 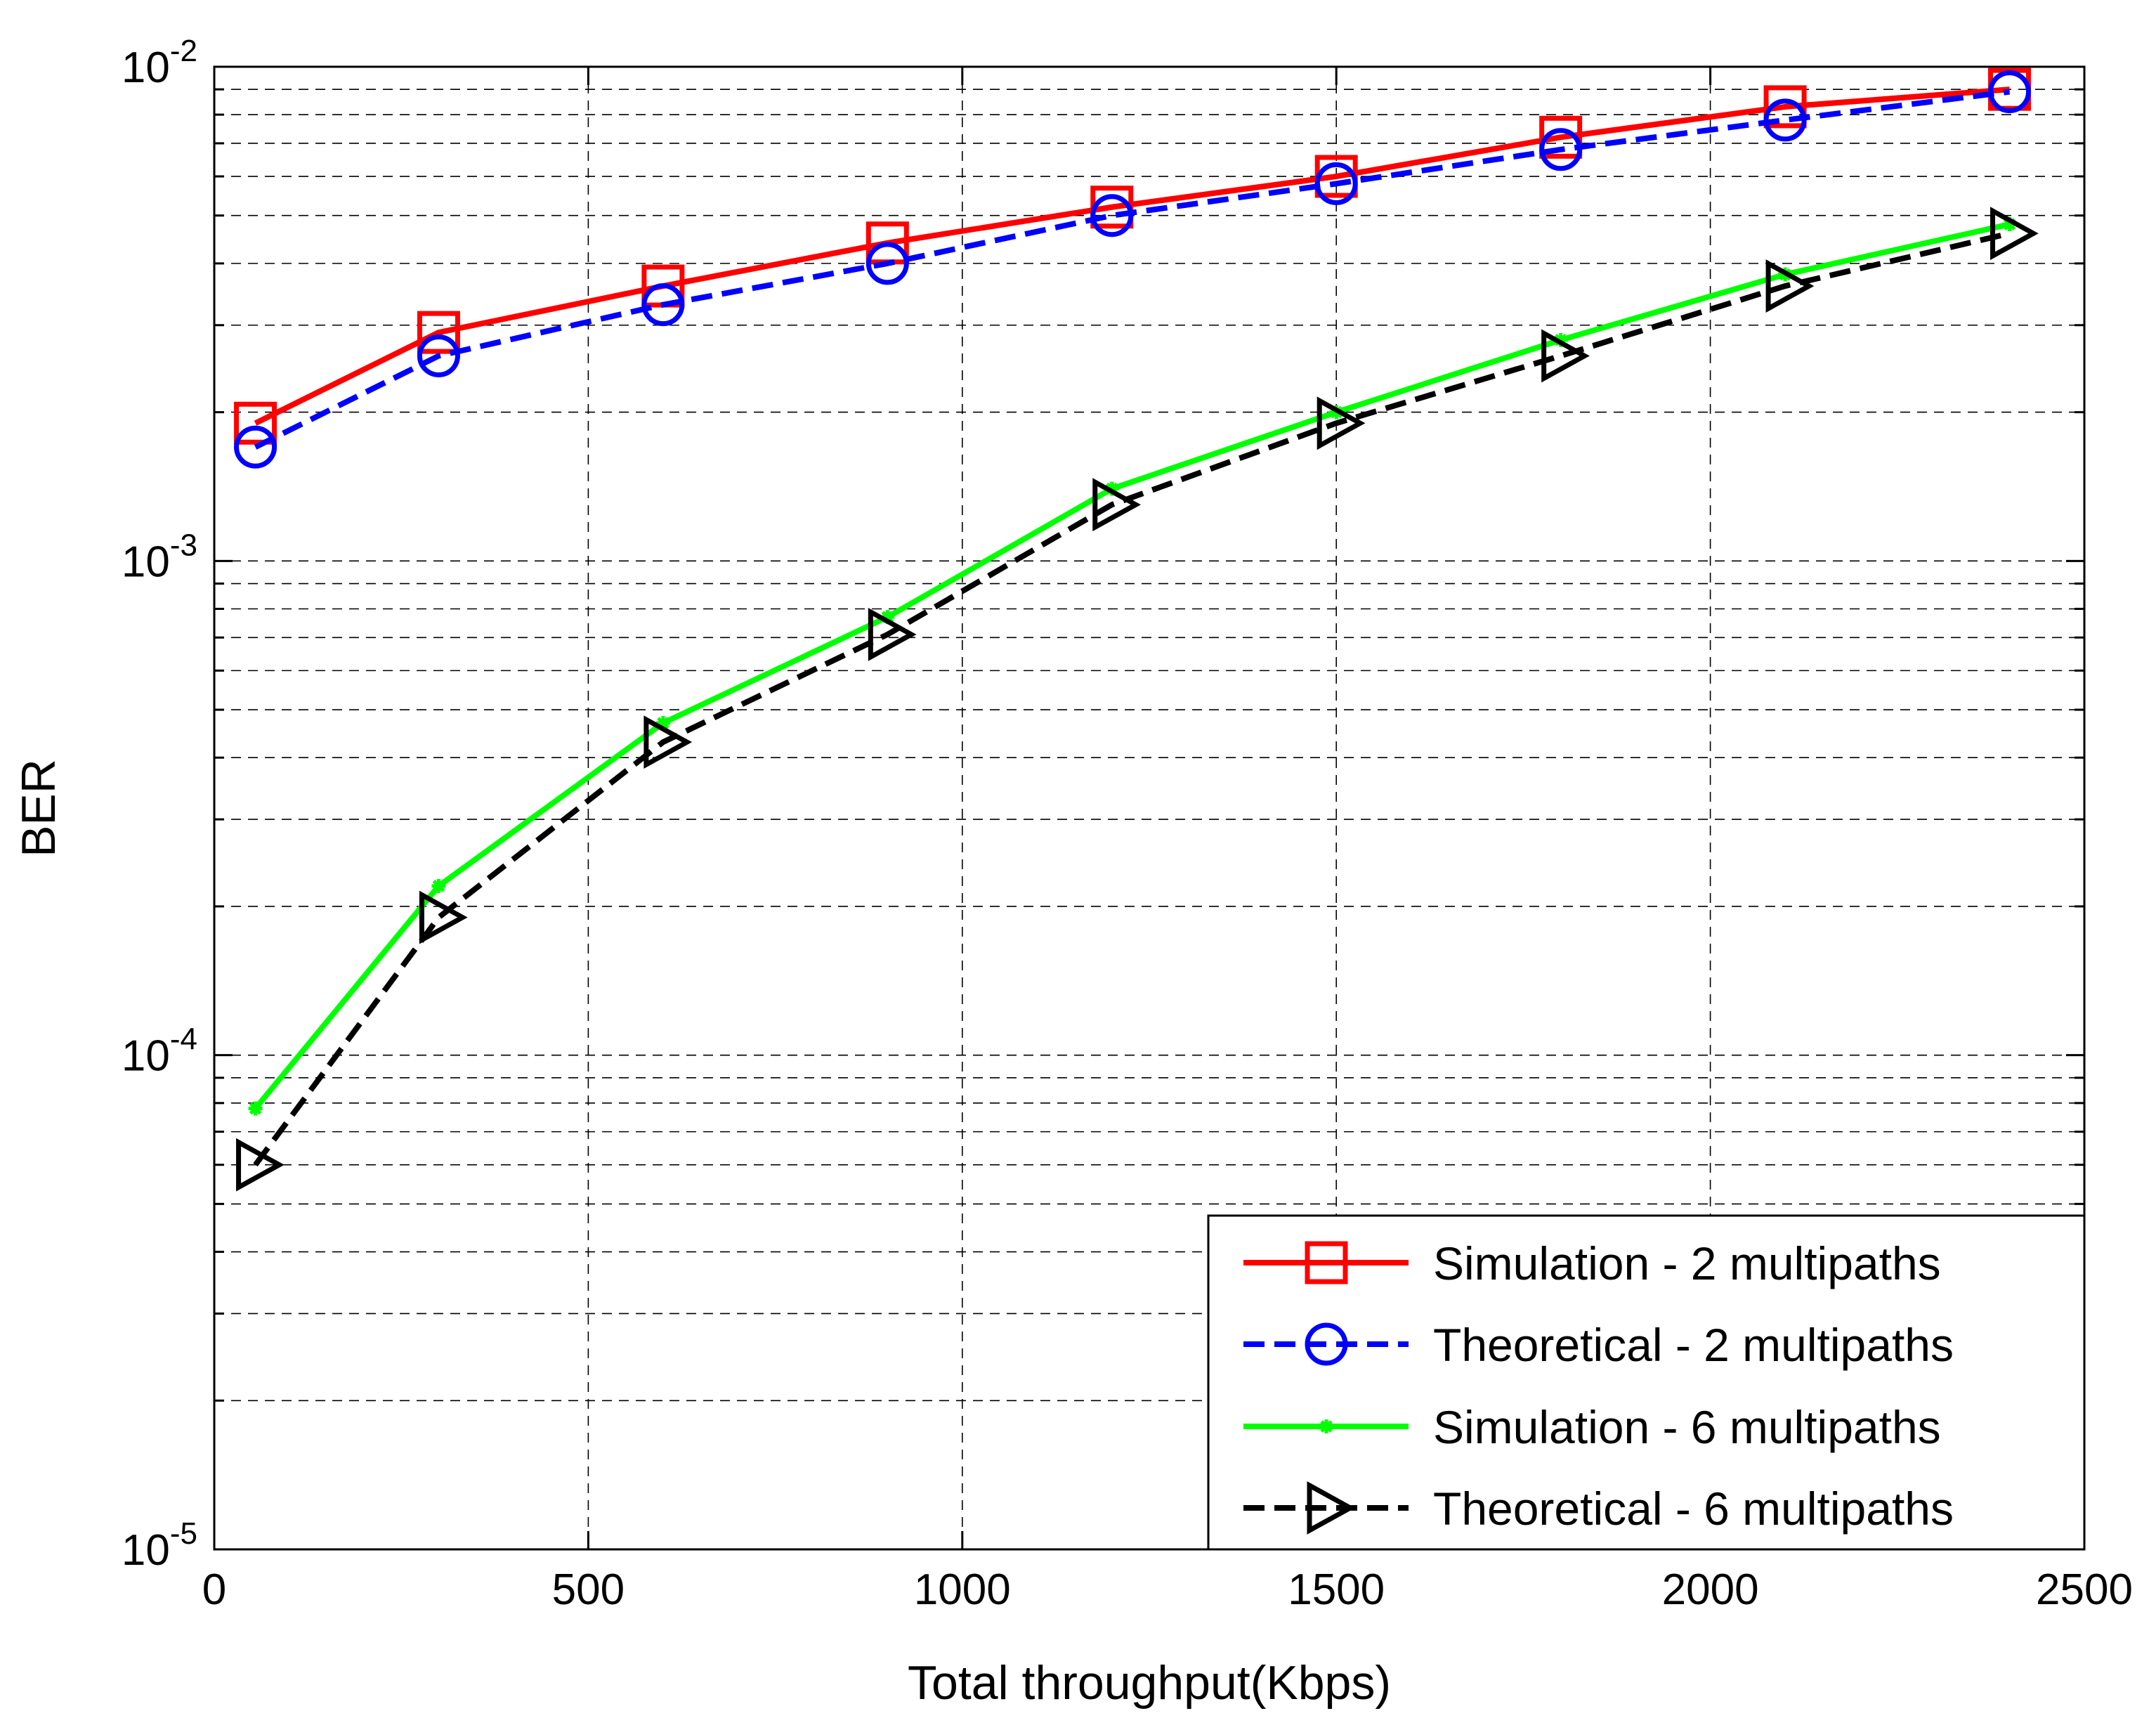 I want to click on y-tick-label: 10⁻², so click(x=159, y=63).